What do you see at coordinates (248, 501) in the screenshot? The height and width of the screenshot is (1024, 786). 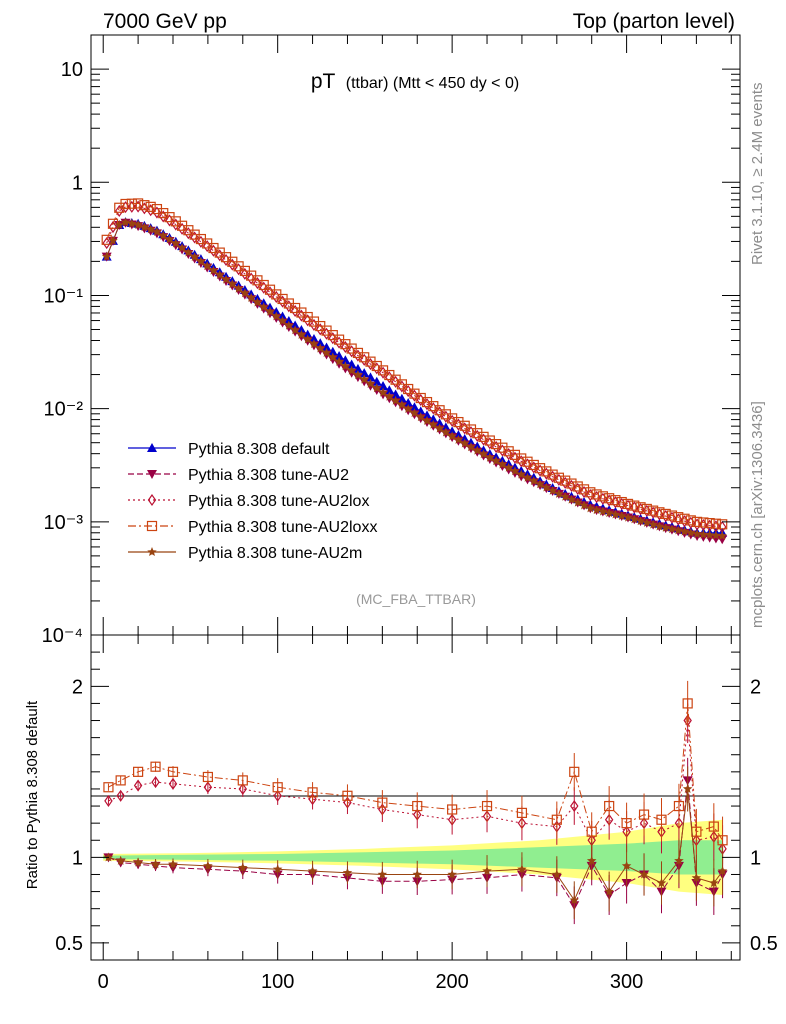 I see `legend-item-AU2lox: Pythia 8.308 tune-AU2lox` at bounding box center [248, 501].